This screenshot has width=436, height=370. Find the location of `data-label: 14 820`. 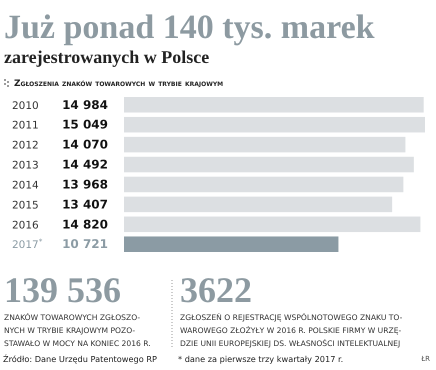

data-label: 14 820 is located at coordinates (85, 224).